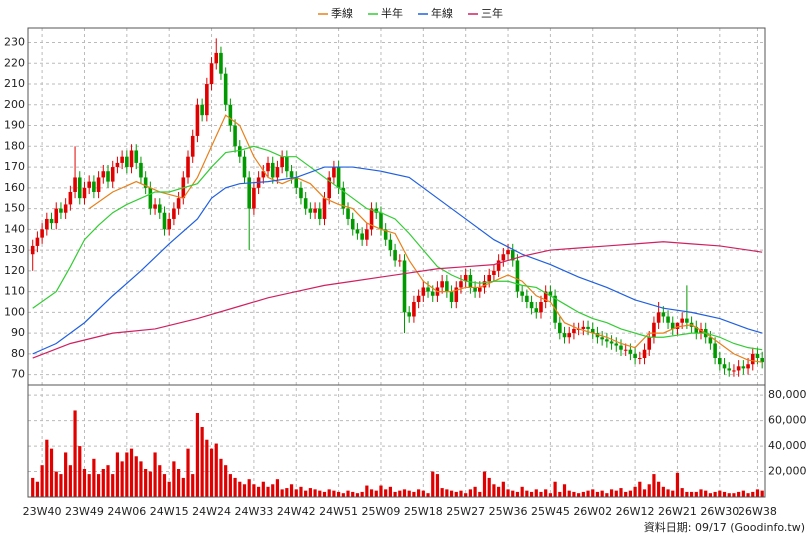  Describe the element at coordinates (14, 311) in the screenshot. I see `y-tick-label: 100` at that location.